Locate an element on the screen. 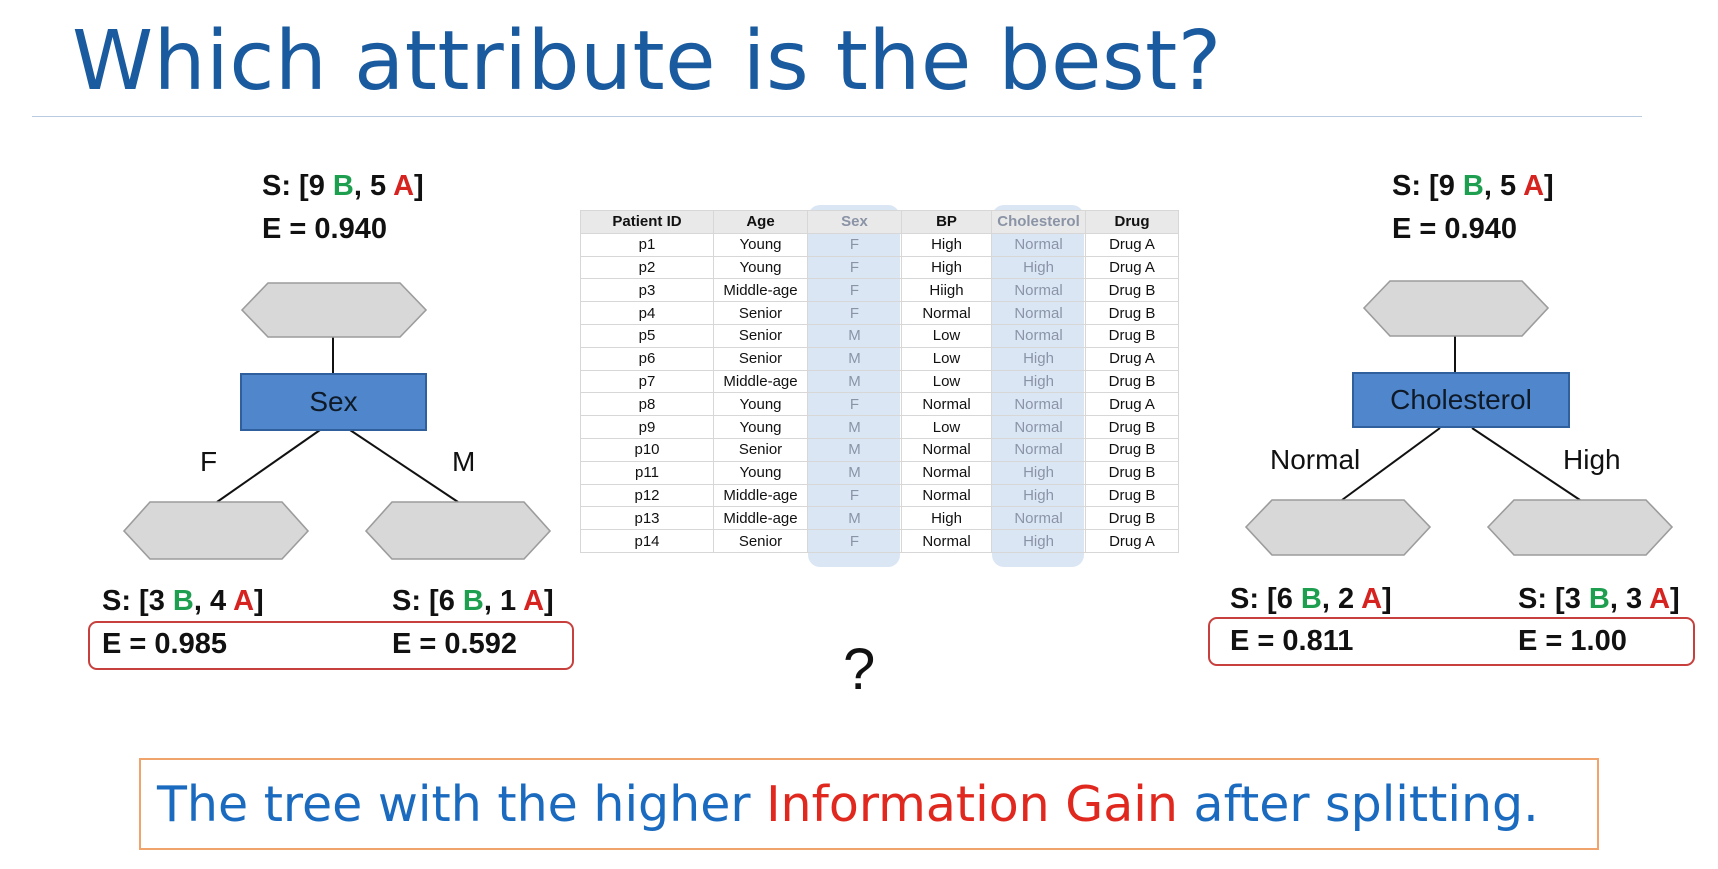 This screenshot has height=869, width=1718. answer-highlight: Information Gain is located at coordinates (972, 804).